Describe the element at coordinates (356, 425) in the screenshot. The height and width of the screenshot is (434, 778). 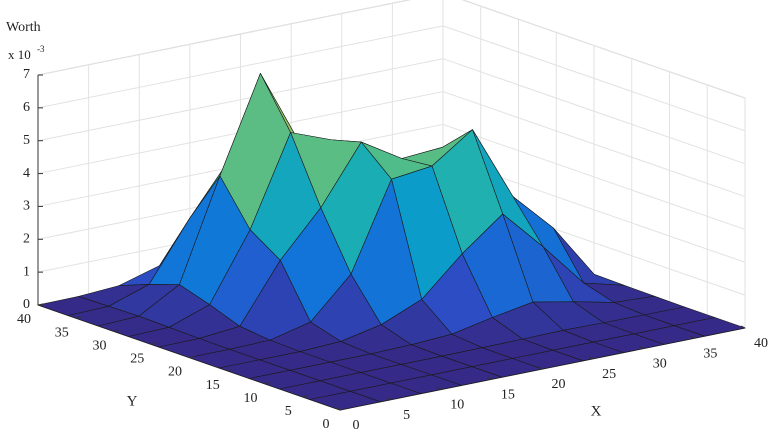
I see `x-tick-label: 0` at that location.